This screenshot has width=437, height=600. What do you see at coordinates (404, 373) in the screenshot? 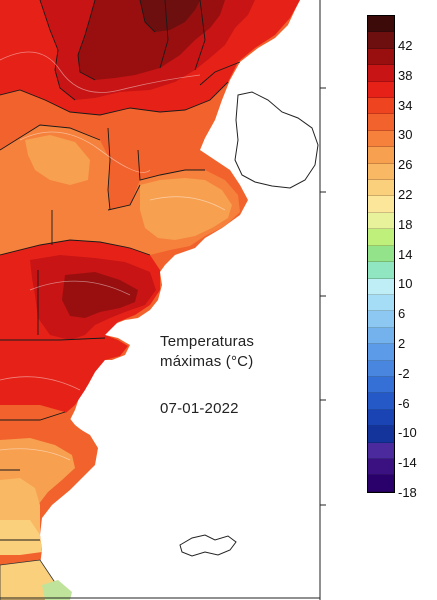
I see `legend-tick-label: -2` at bounding box center [404, 373].